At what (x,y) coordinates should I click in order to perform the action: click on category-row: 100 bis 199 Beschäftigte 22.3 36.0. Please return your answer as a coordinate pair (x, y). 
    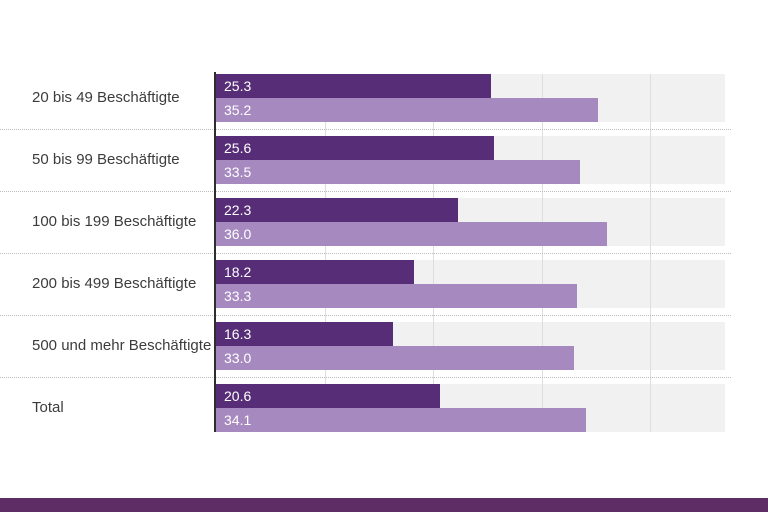
    Looking at the image, I should click on (384, 222).